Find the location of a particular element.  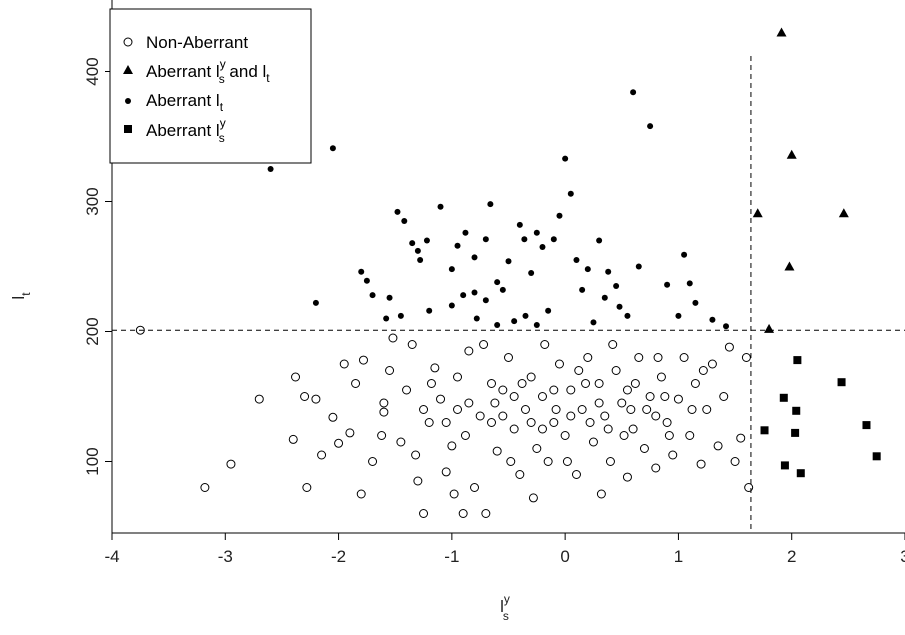

legend-marker-triangle is located at coordinates (128, 69).